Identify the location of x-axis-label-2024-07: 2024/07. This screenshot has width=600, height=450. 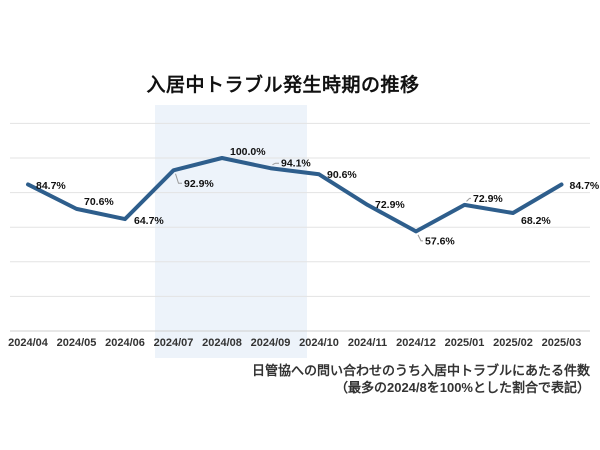
(174, 343).